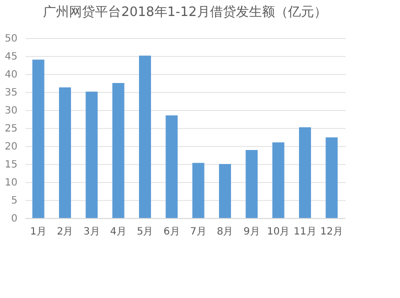 Image resolution: width=400 pixels, height=298 pixels. What do you see at coordinates (11, 111) in the screenshot?
I see `y-tick-label: 30` at bounding box center [11, 111].